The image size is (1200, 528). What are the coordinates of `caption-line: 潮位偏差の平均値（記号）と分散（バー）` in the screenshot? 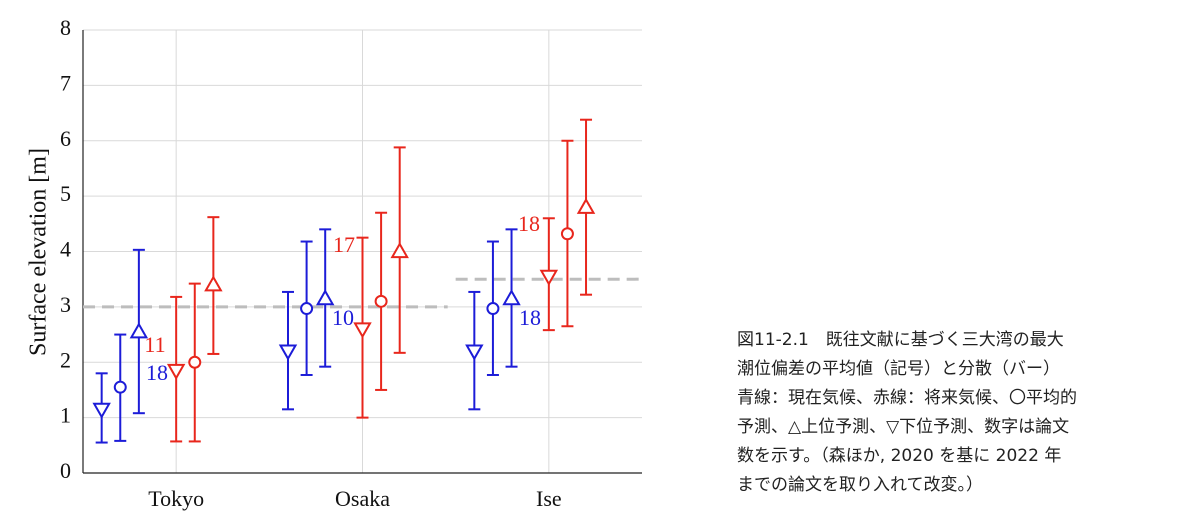 It's located at (898, 369).